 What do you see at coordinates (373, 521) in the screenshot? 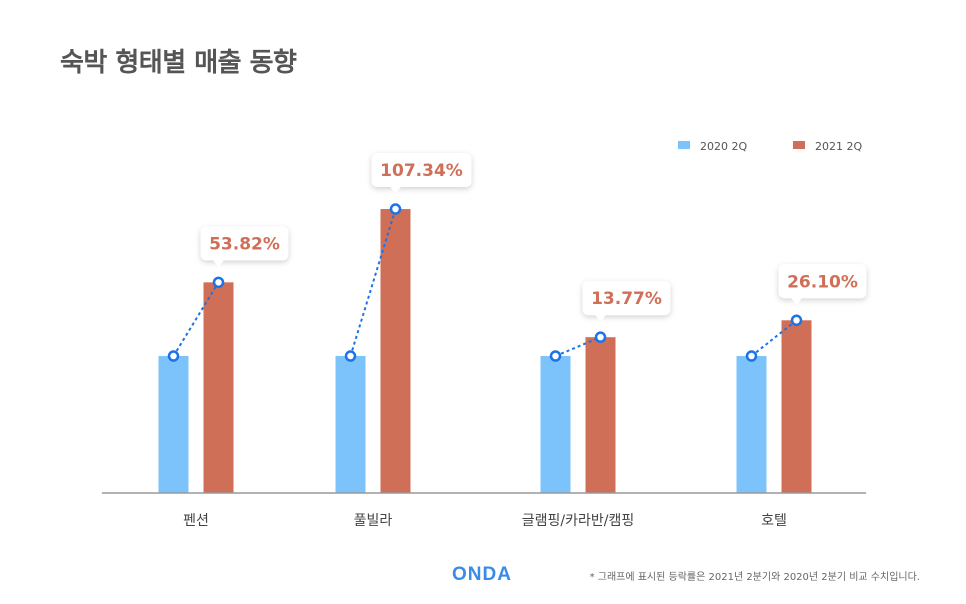
I see `x-tick-label: 풀빌라` at bounding box center [373, 521].